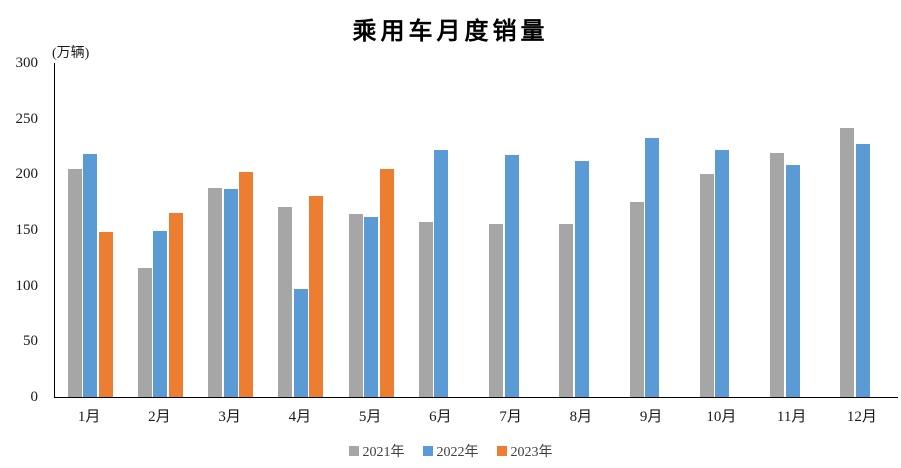 The height and width of the screenshot is (468, 901). What do you see at coordinates (457, 452) in the screenshot?
I see `legend-label: 2022年` at bounding box center [457, 452].